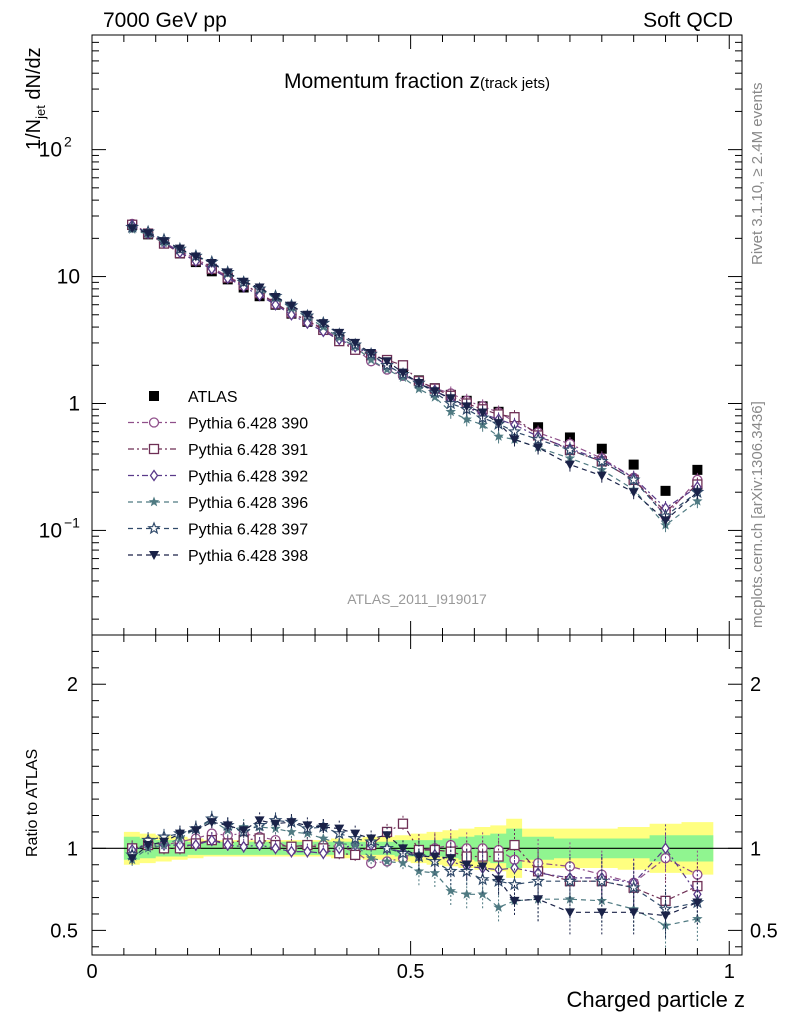  Describe the element at coordinates (72, 522) in the screenshot. I see `main-y-tick-exponent: −1` at that location.